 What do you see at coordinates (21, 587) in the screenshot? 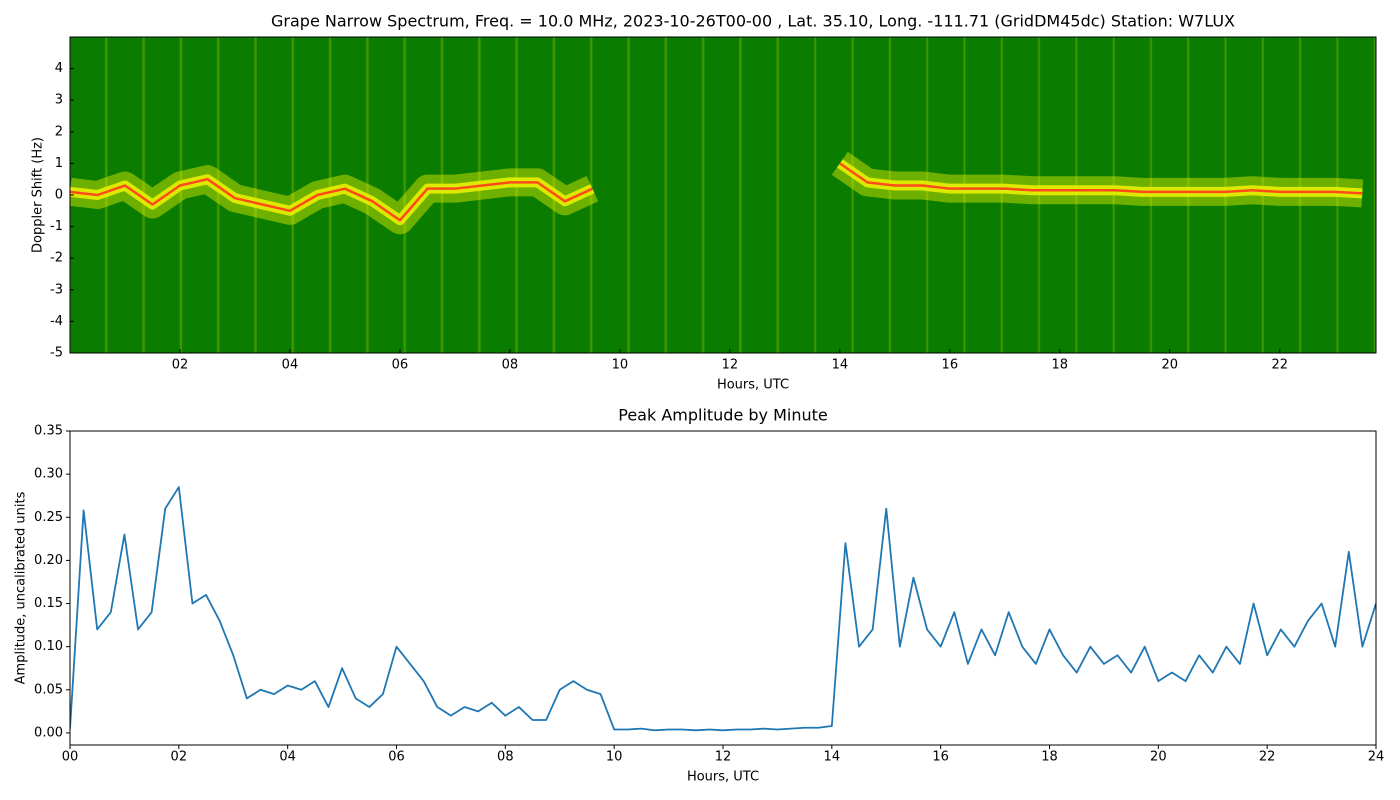
I see `y-axis-label: Amplitude, uncalibrated units` at bounding box center [21, 587].